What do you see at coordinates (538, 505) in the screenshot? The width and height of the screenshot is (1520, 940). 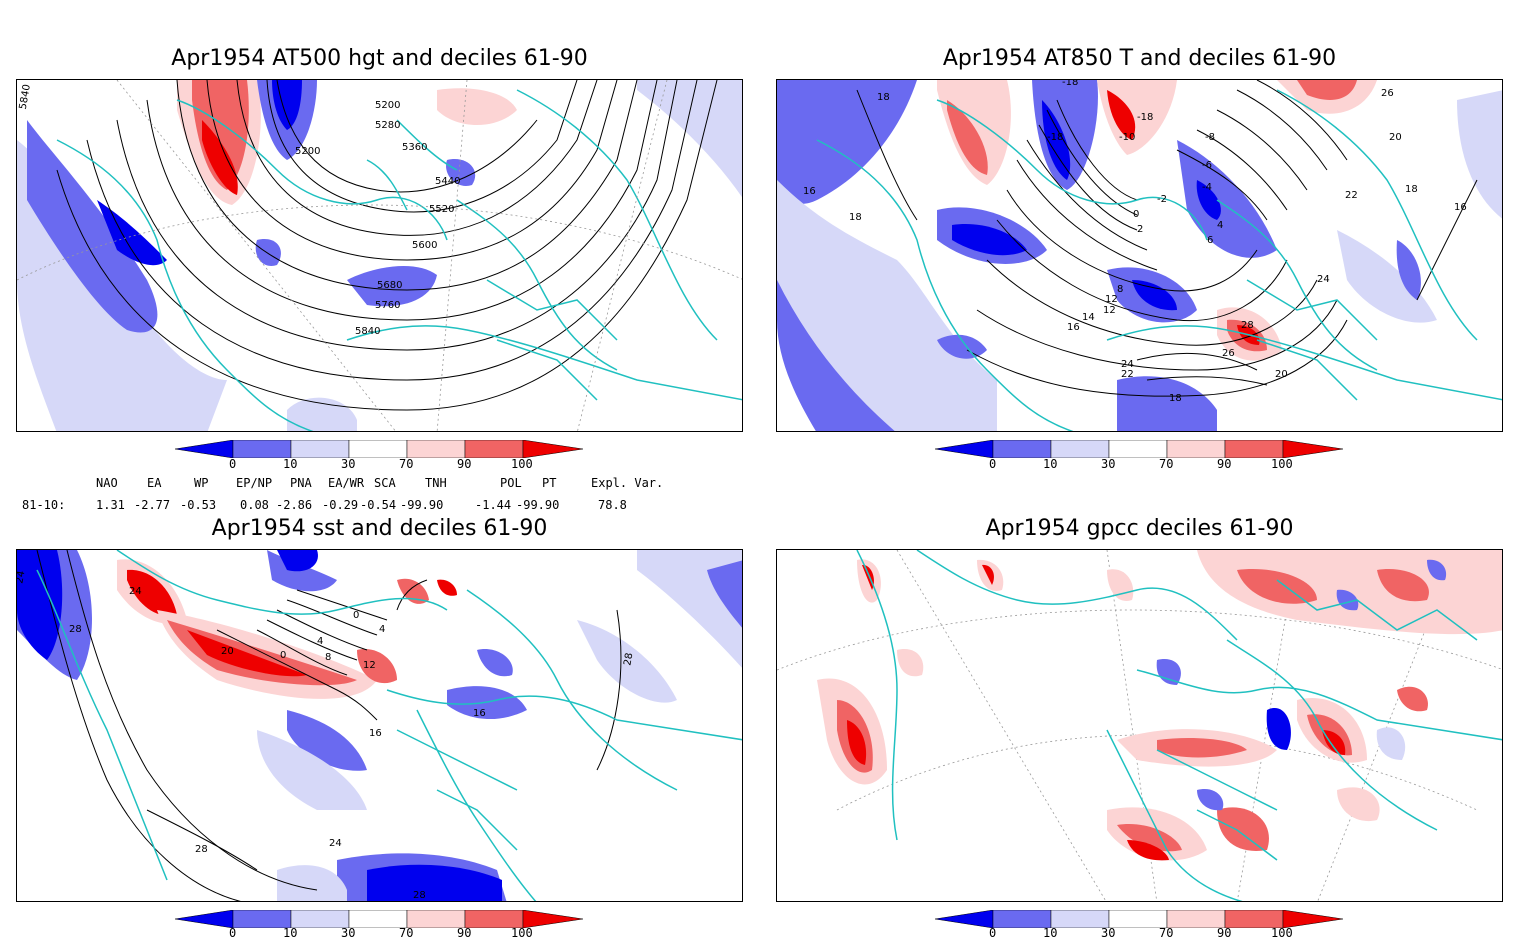 I see `index-value: -99.90` at bounding box center [538, 505].